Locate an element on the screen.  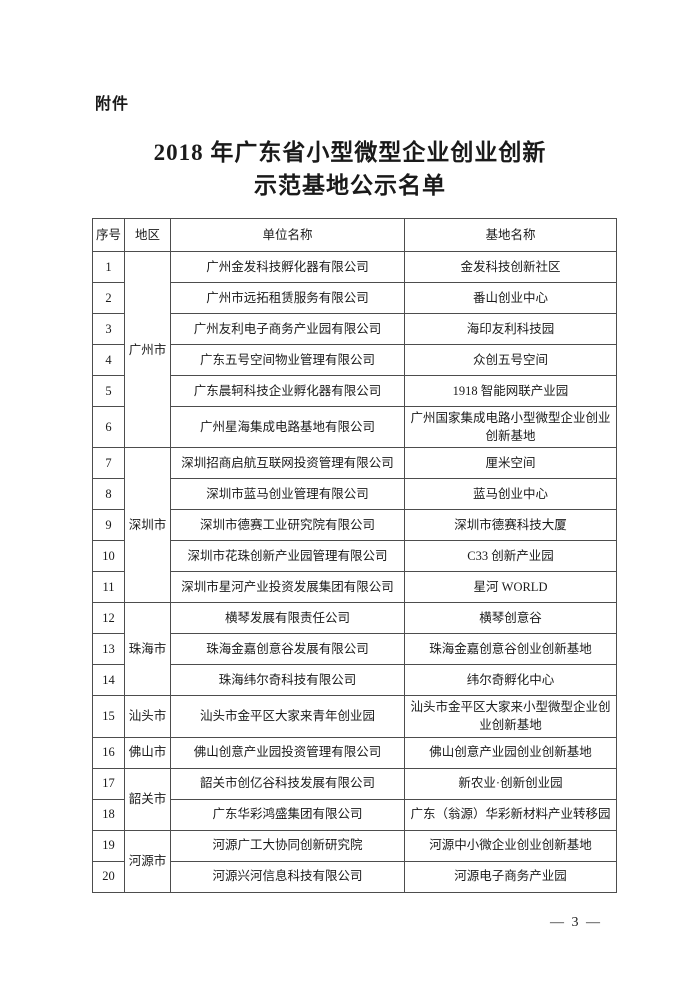
cell-unit-name: 佛山创意产业园投资管理有限公司 is located at coordinates (287, 752).